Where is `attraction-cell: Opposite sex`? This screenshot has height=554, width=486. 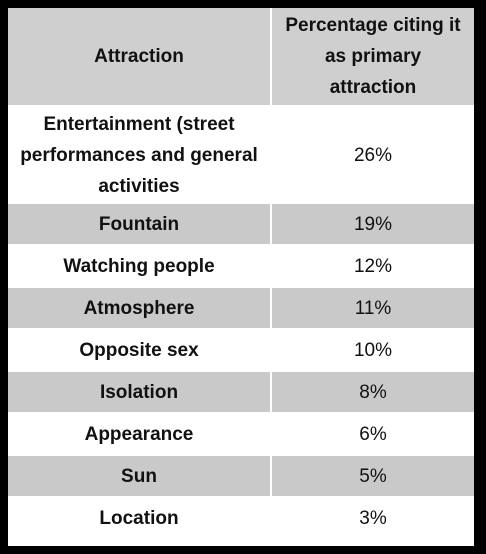 attraction-cell: Opposite sex is located at coordinates (139, 351).